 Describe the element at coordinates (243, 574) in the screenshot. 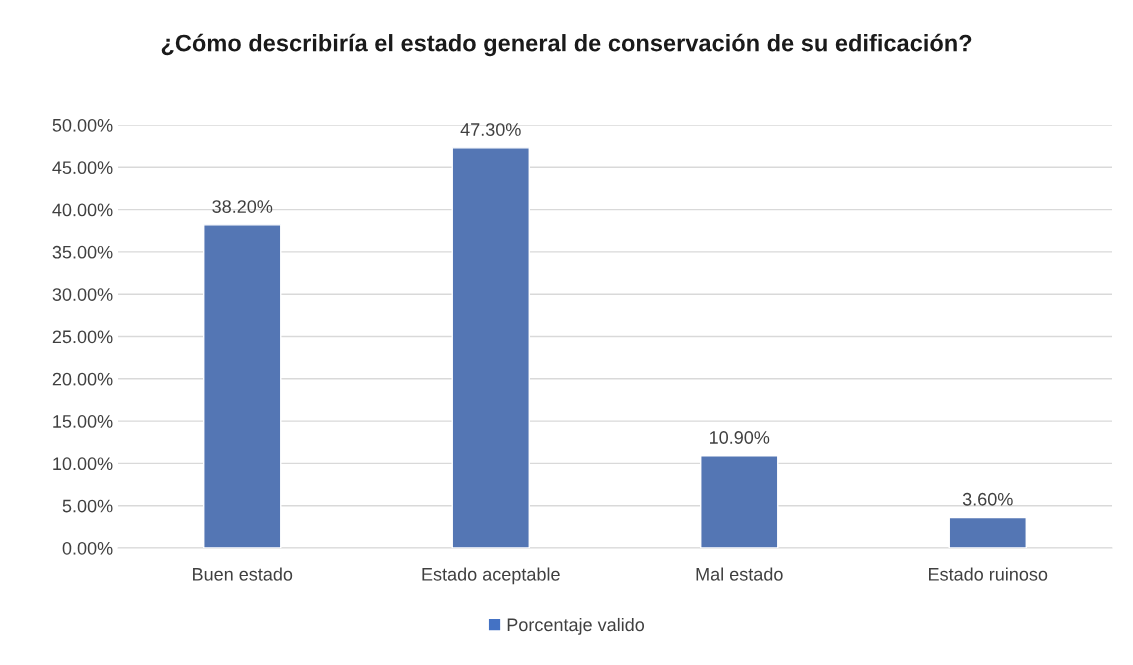

I see `x-tick-label: Buen estado` at that location.